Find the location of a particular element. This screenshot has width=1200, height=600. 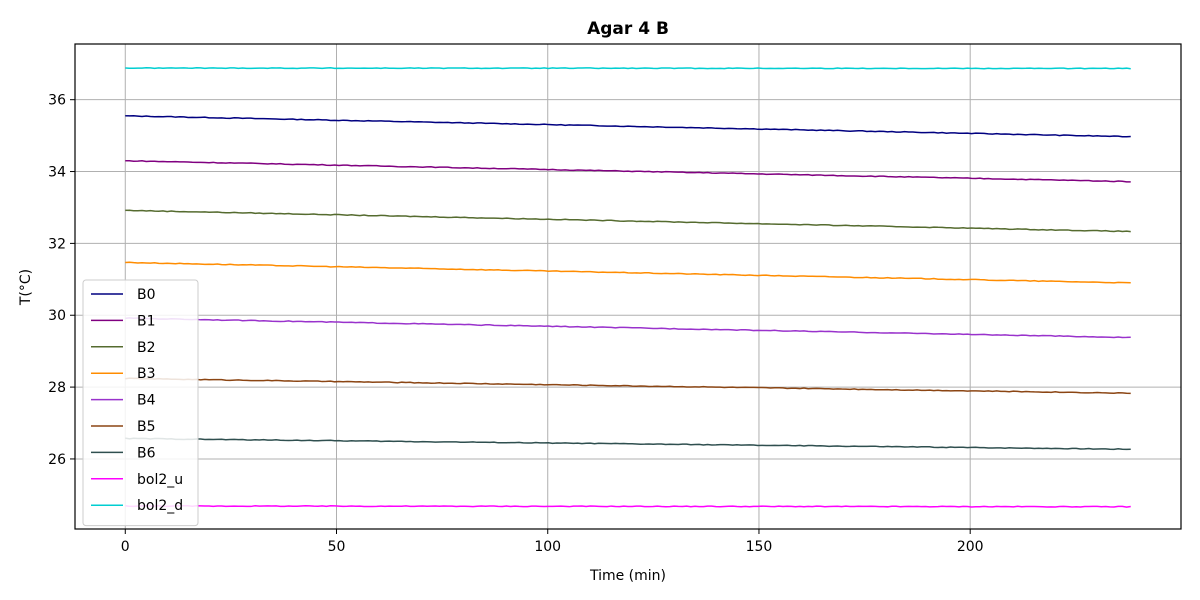

legend-label-B5: B5 is located at coordinates (146, 427).